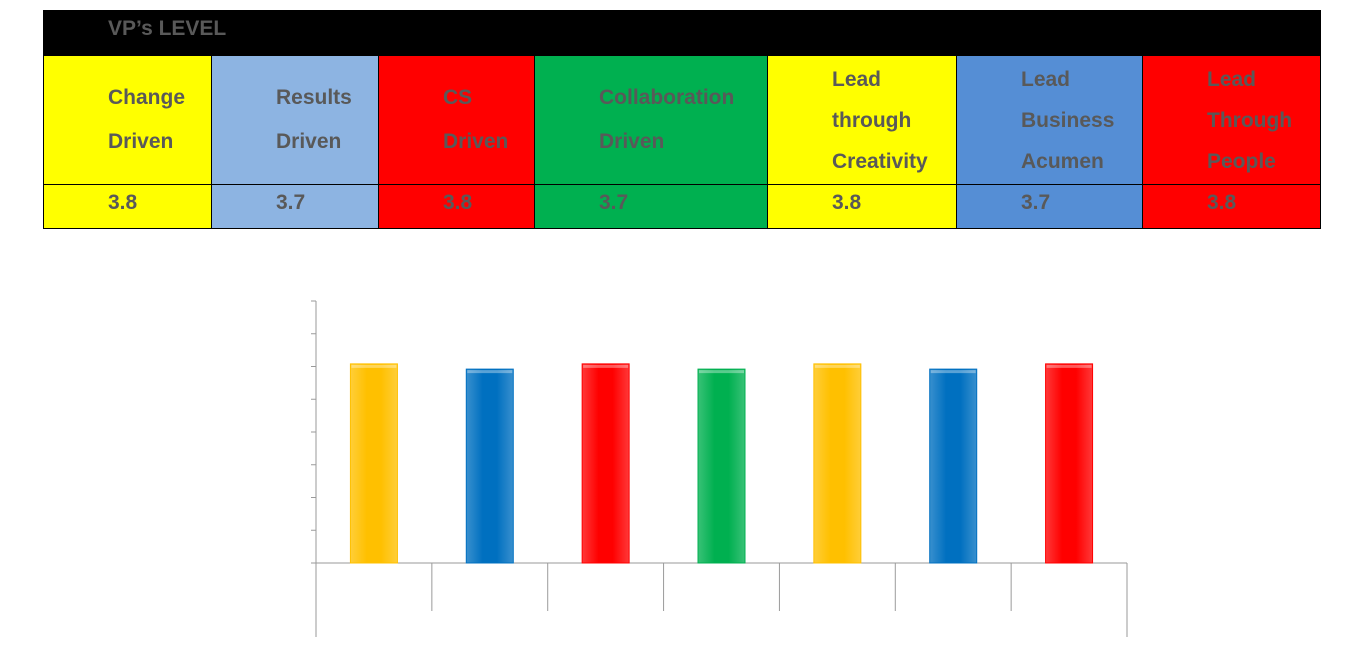 This screenshot has width=1354, height=655. I want to click on table-score-row: 3.8 3.7 3.8 3.7 3.8 3.7 3.8, so click(682, 206).